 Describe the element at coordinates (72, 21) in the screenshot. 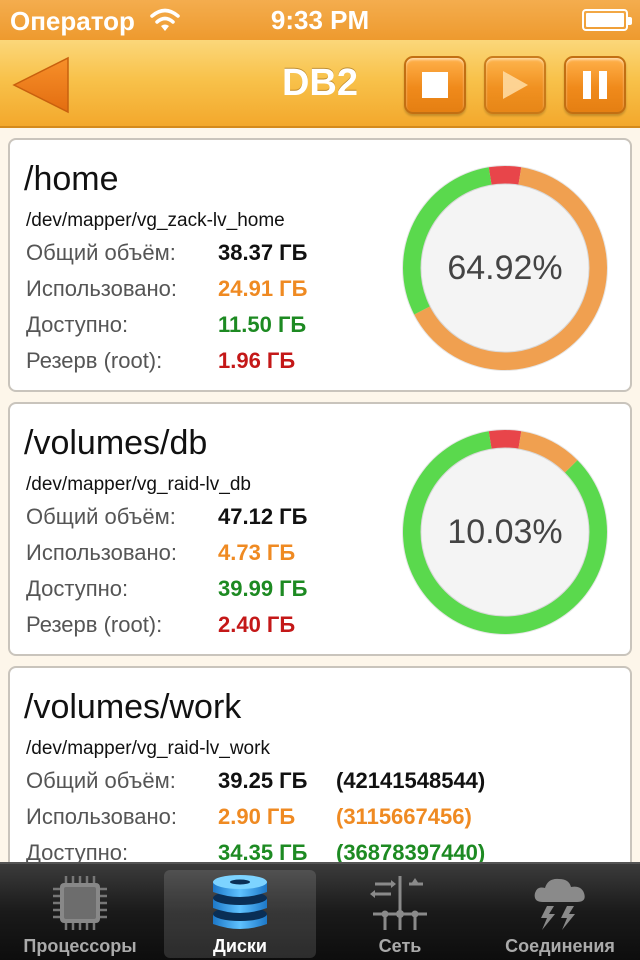

I see `carrier-name: Оператор` at that location.